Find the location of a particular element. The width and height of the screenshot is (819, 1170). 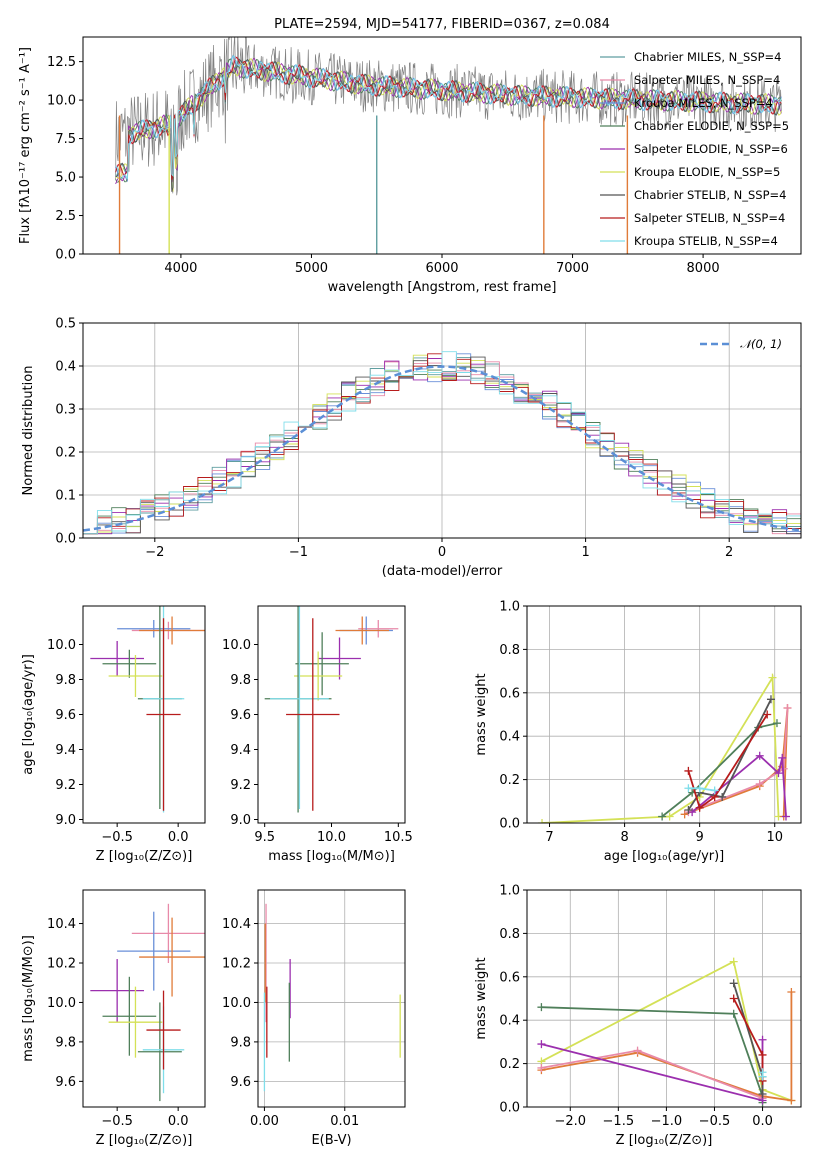

x-tick-label: −1 is located at coordinates (298, 552).